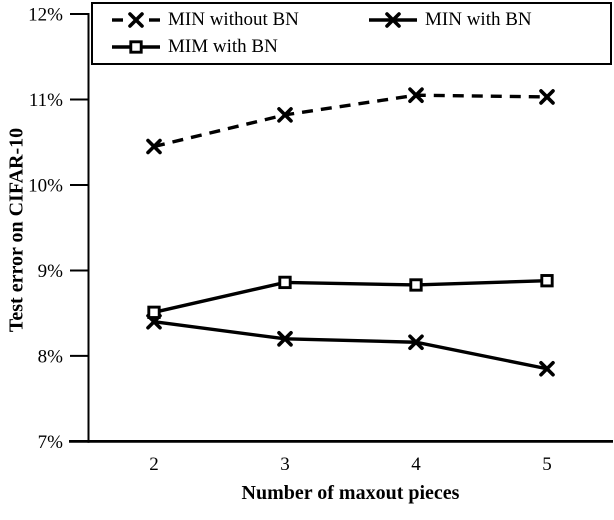 The height and width of the screenshot is (520, 614). What do you see at coordinates (350, 345) in the screenshot?
I see `series-line-min-with-bn` at bounding box center [350, 345].